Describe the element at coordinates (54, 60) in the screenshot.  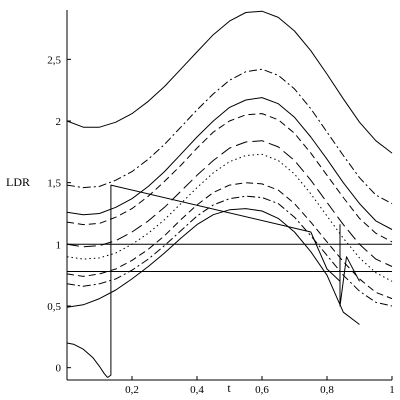
I see `y-tick-label-6: 2,5` at that location.